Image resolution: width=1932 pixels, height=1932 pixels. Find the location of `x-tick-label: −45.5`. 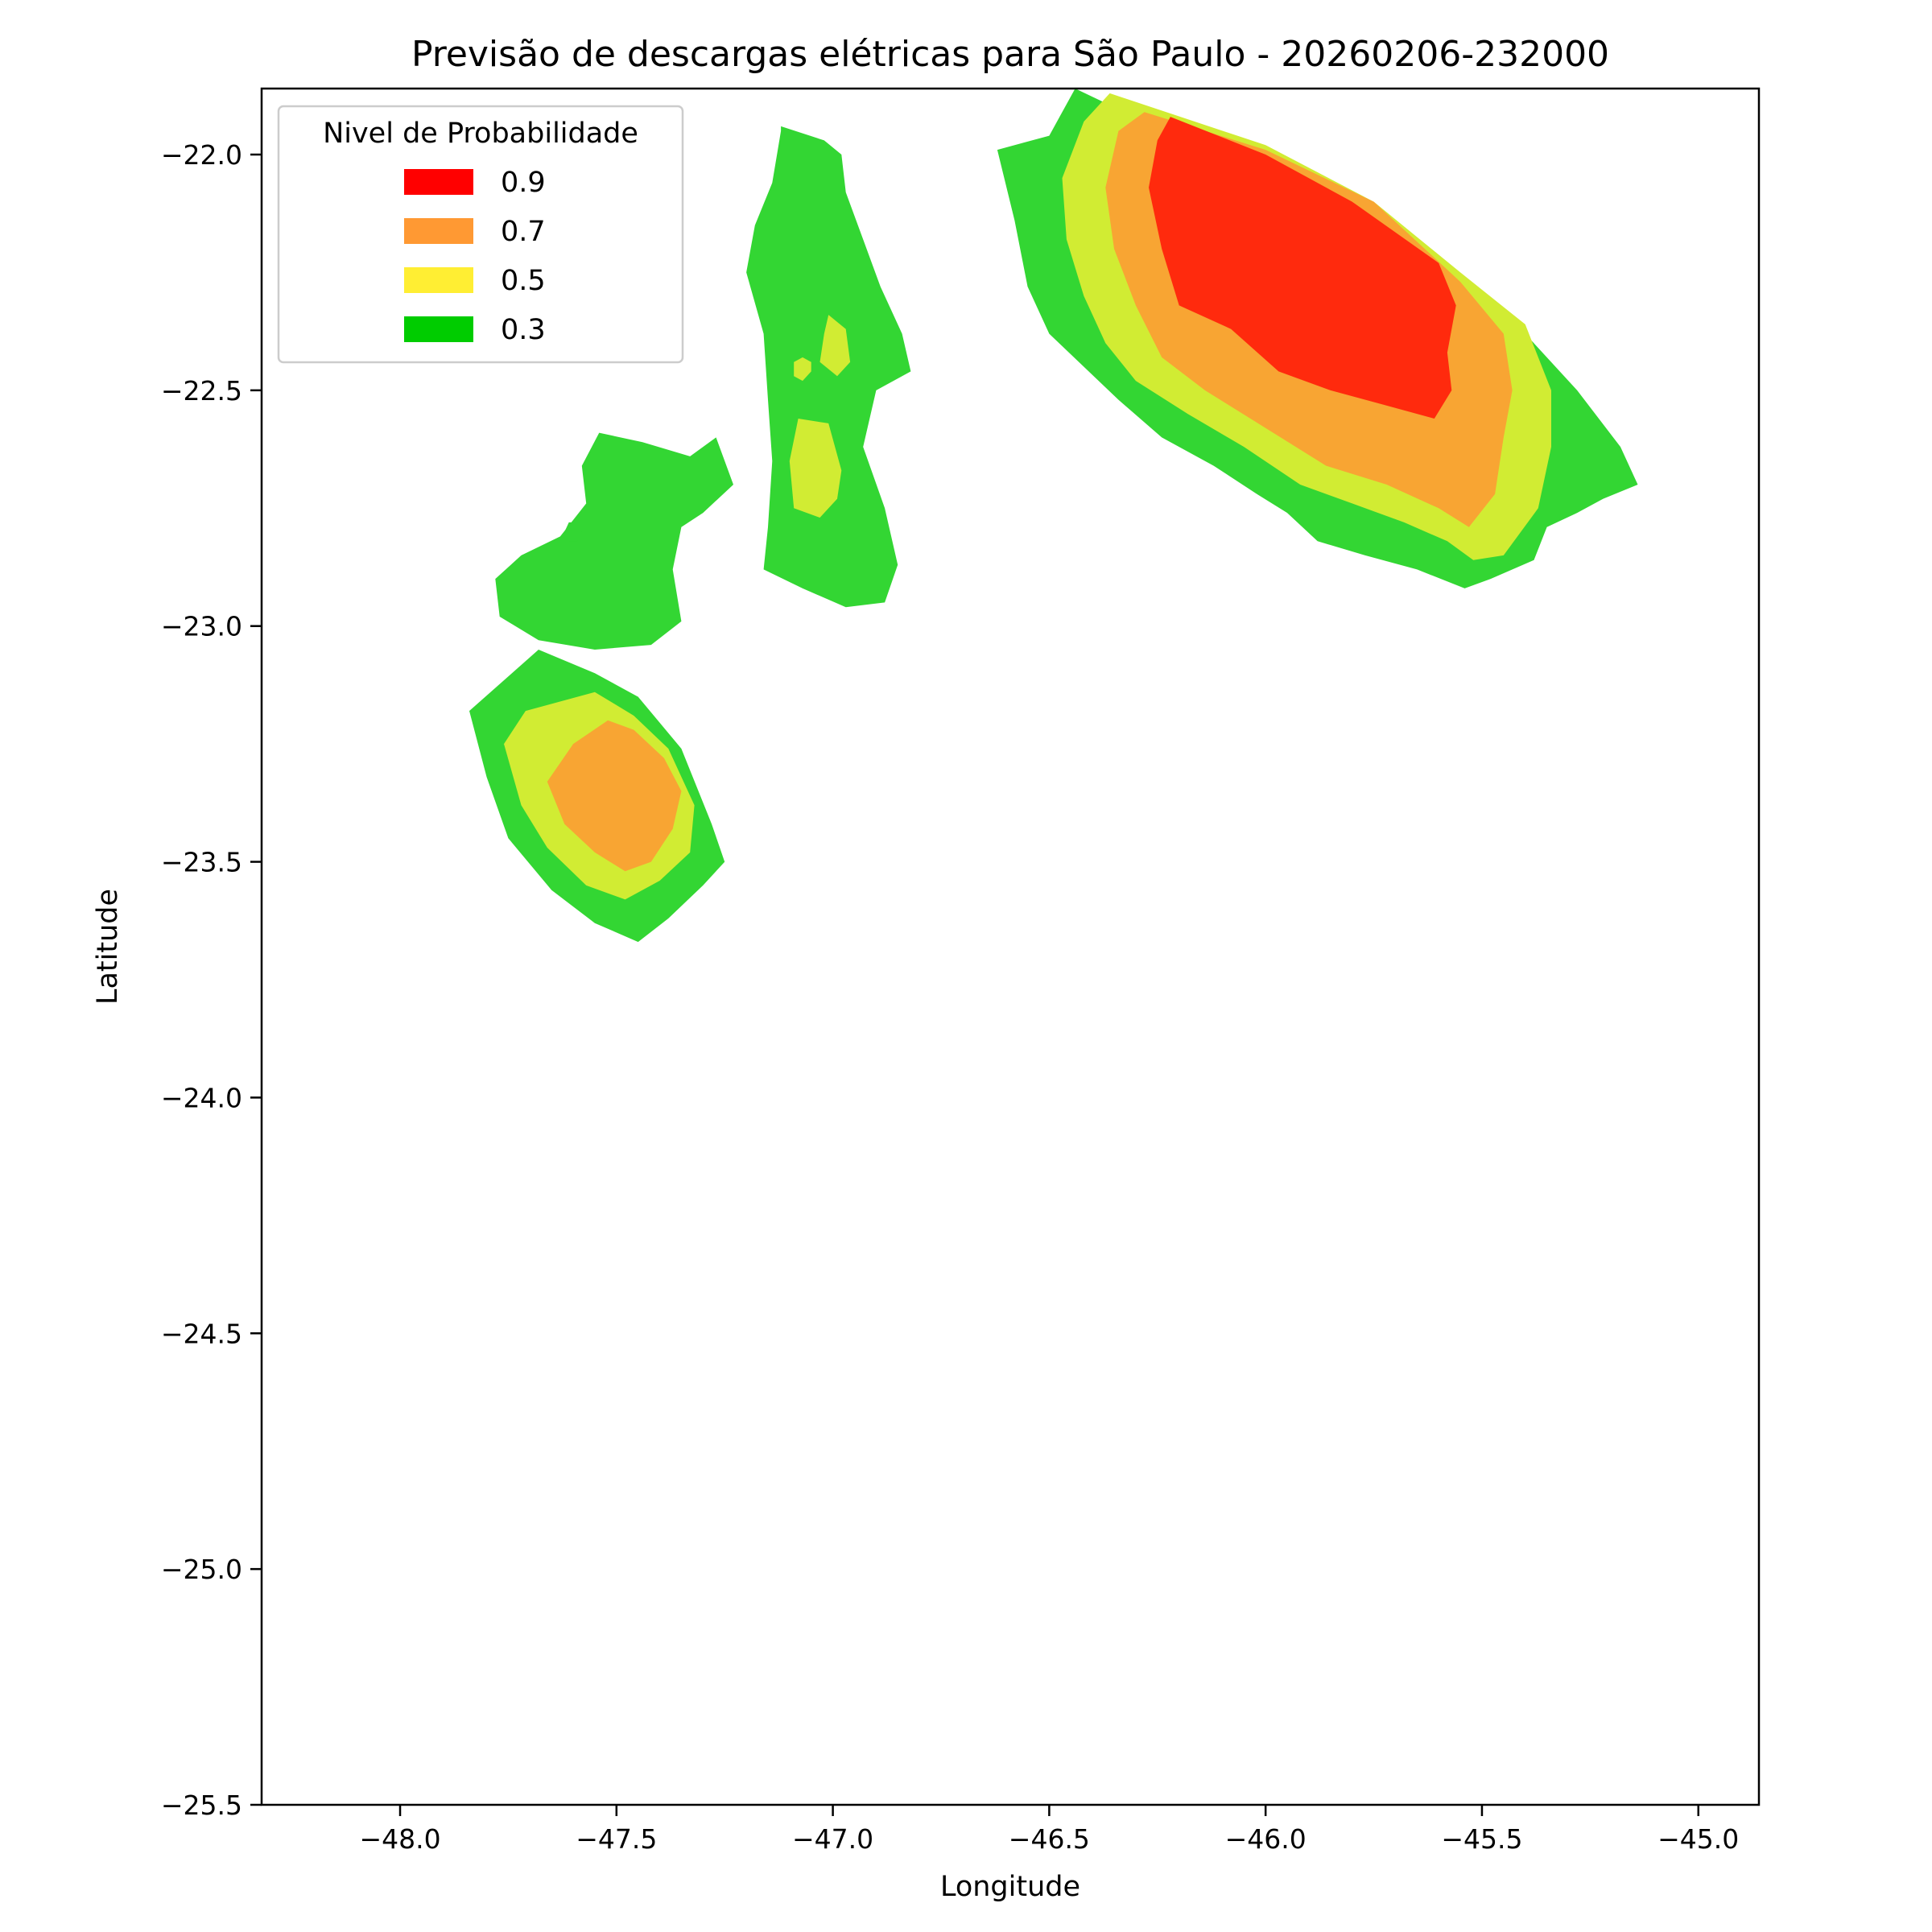

x-tick-label: −45.5 is located at coordinates (1481, 1839).